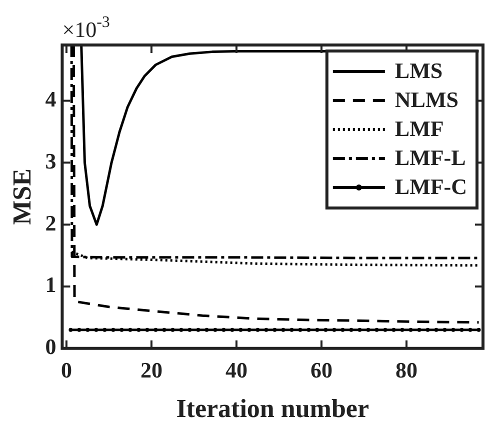  Describe the element at coordinates (50, 161) in the screenshot. I see `y-tick-label: 3` at that location.